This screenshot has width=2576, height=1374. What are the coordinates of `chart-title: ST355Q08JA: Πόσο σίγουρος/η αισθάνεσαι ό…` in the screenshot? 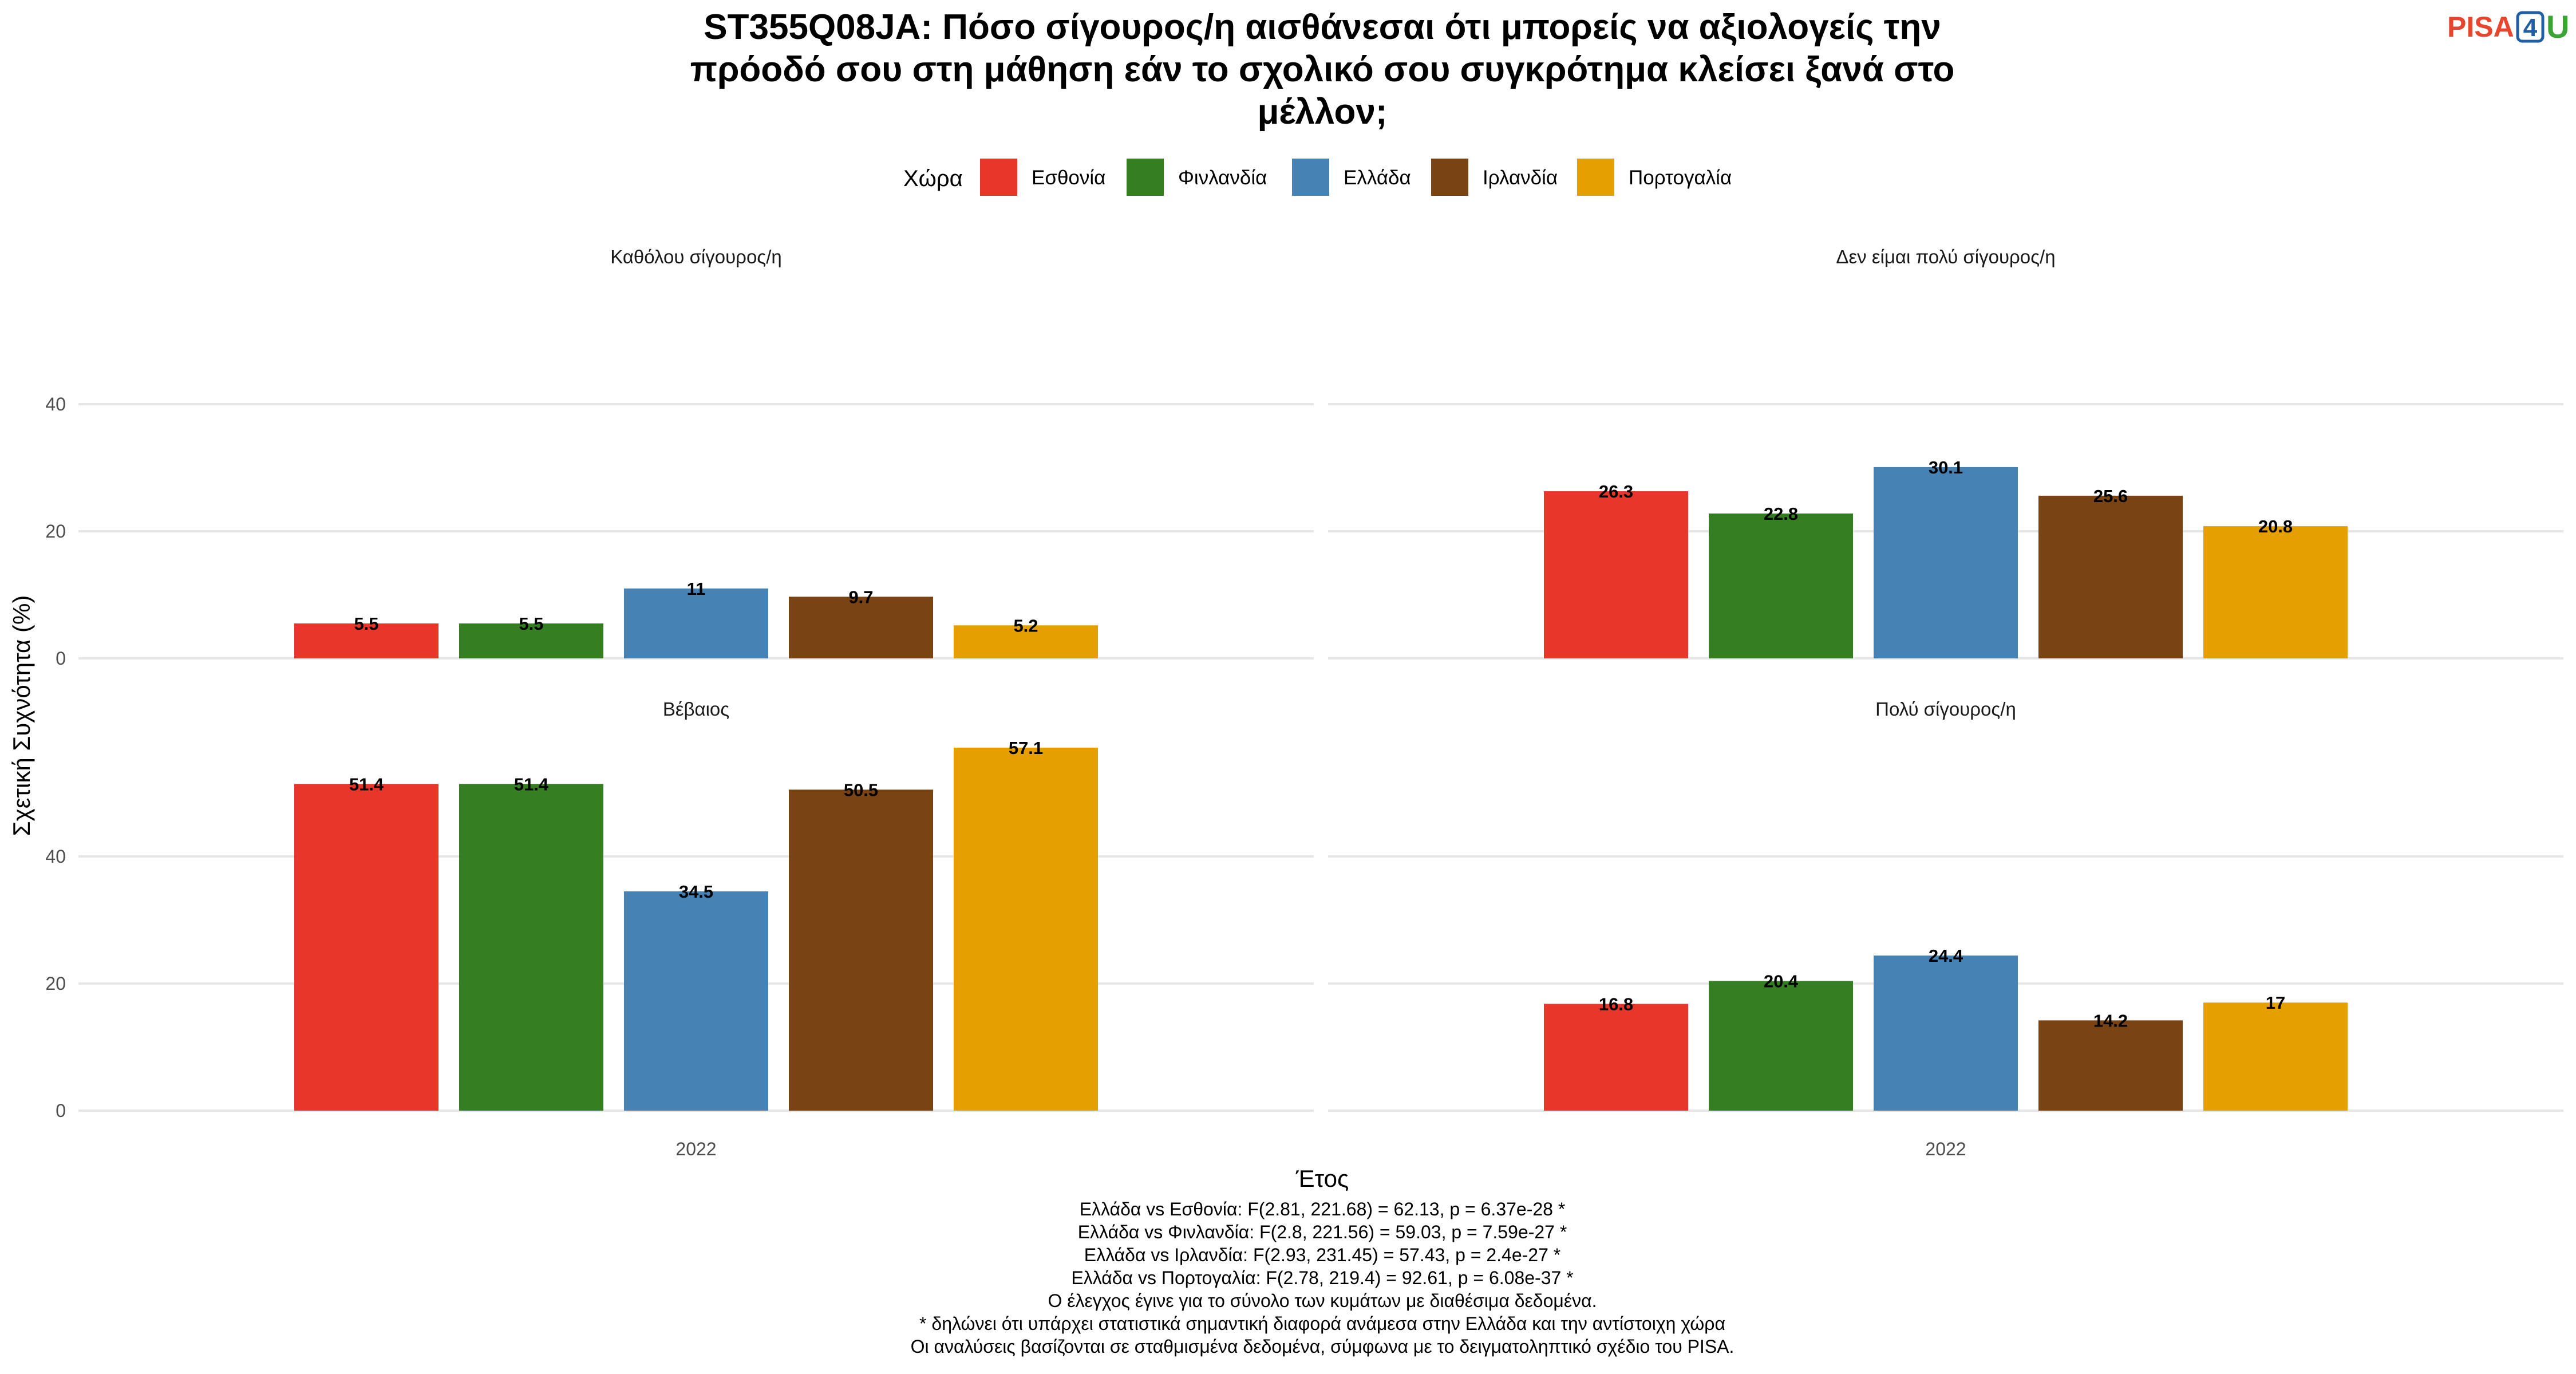 It's located at (1322, 69).